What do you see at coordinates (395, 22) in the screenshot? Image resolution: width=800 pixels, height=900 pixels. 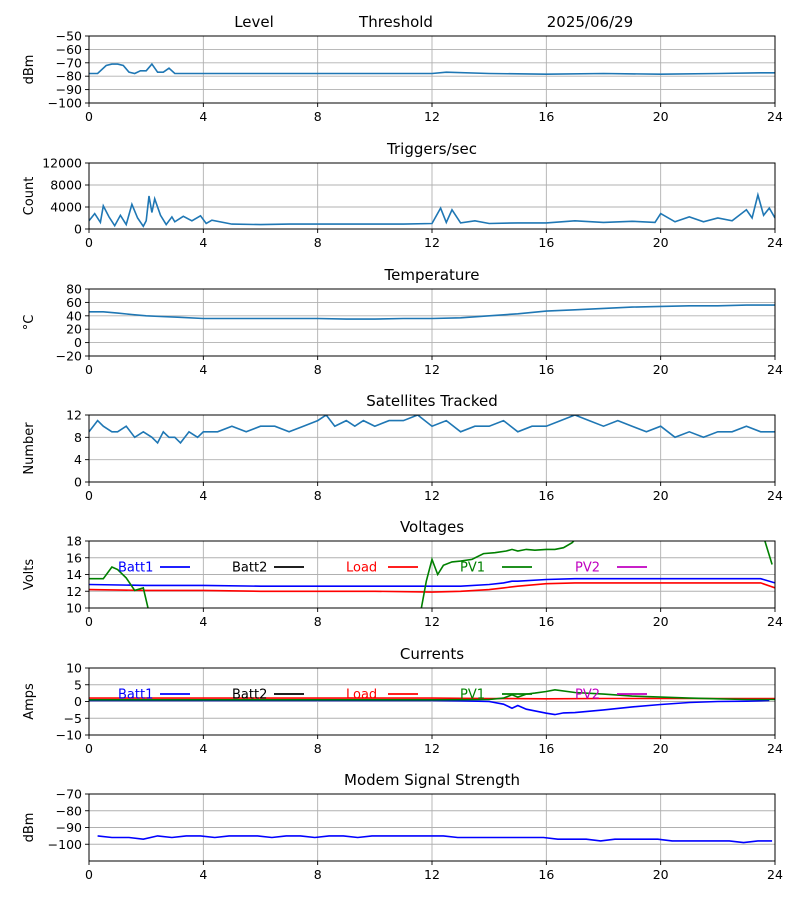 I see `header-threshold-label: Threshold` at bounding box center [395, 22].